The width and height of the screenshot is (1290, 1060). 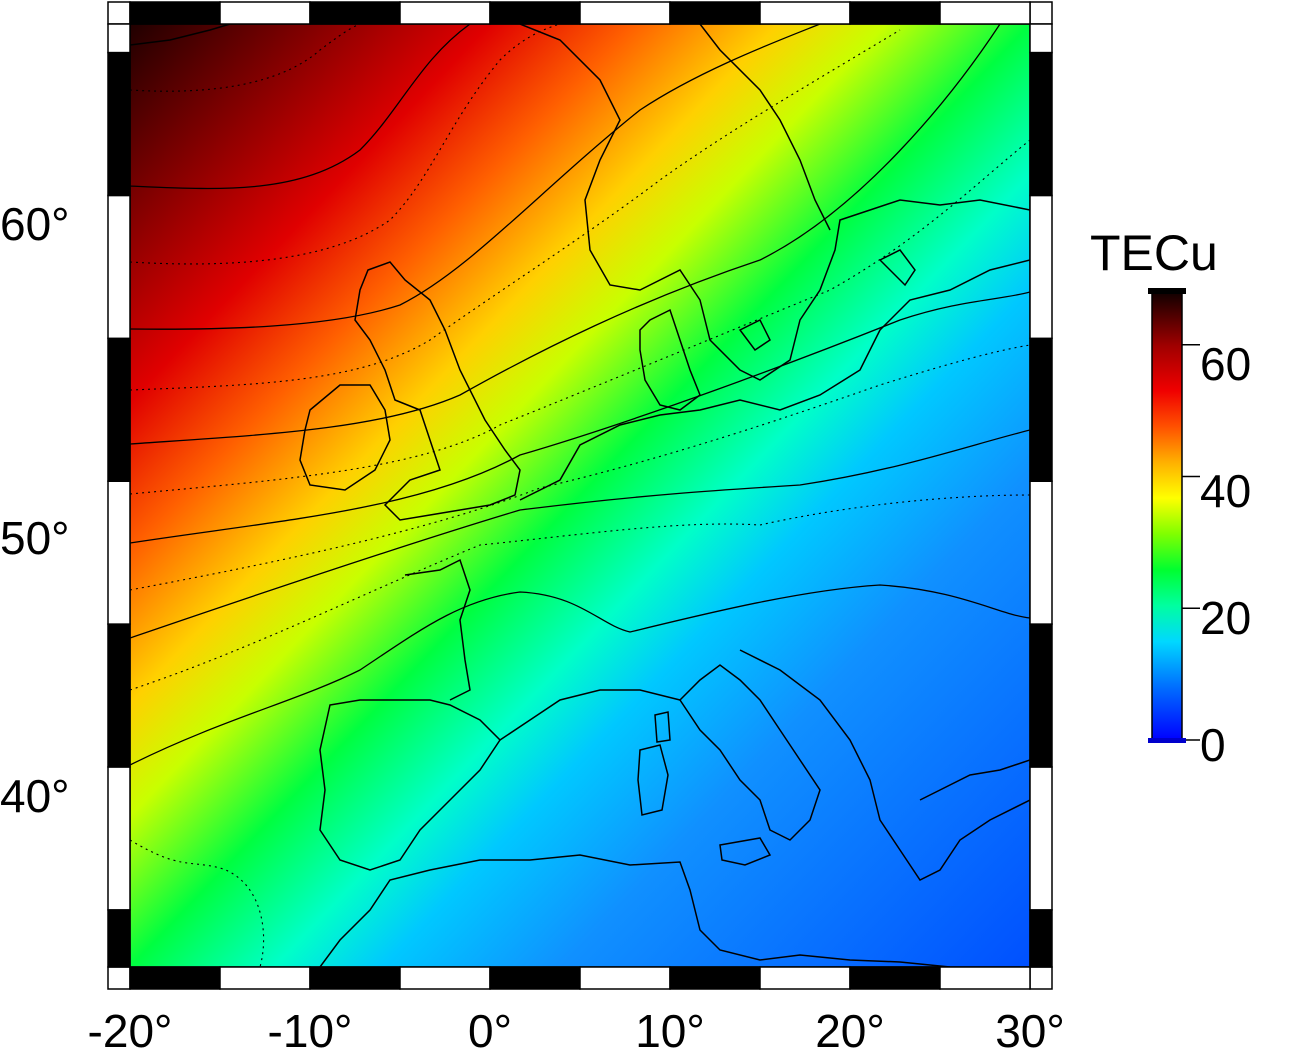 I want to click on colorbar, so click(x=1174, y=515).